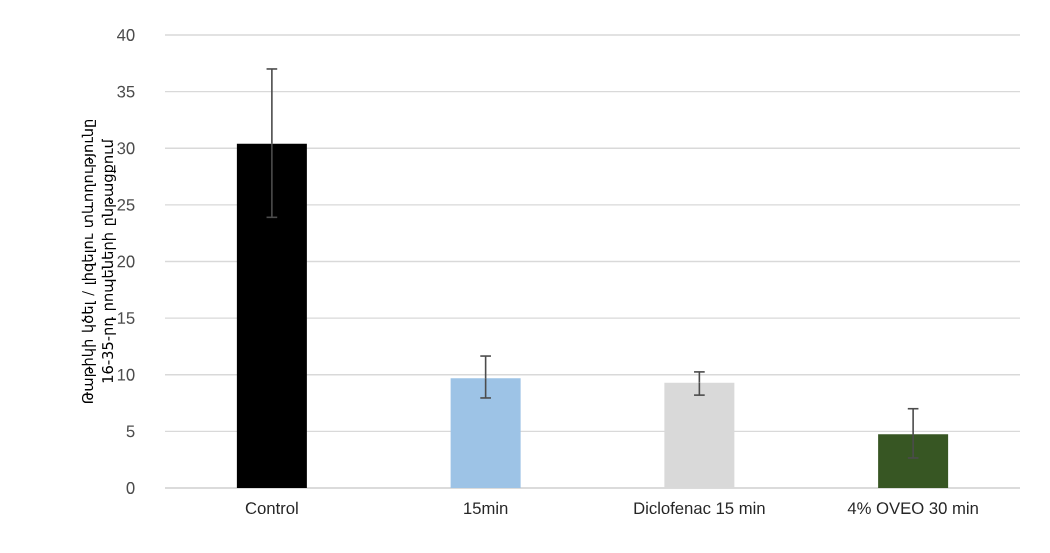  I want to click on y-tick-label: 5, so click(130, 431).